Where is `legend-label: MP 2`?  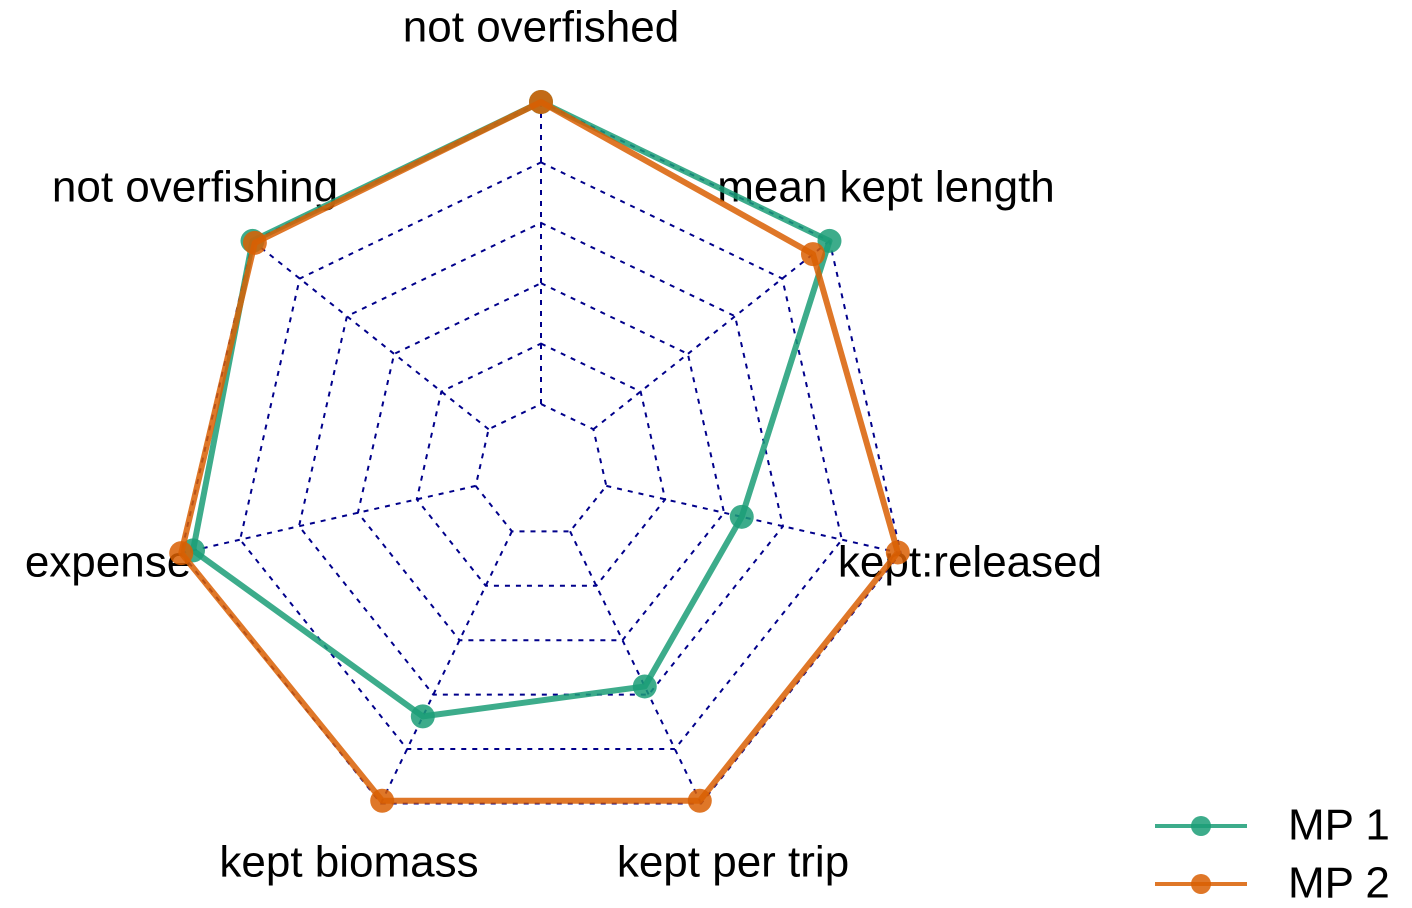 legend-label: MP 2 is located at coordinates (1339, 883).